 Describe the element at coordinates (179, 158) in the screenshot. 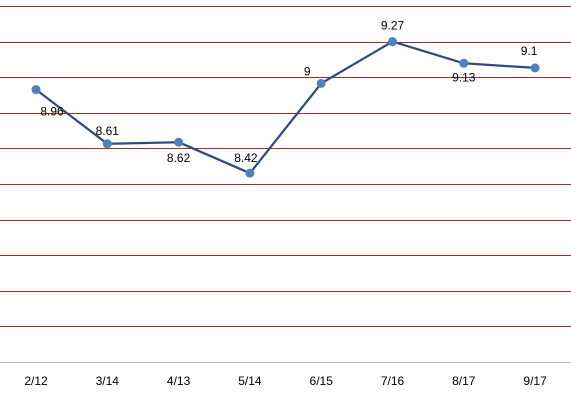

I see `data-label: 8.62` at that location.